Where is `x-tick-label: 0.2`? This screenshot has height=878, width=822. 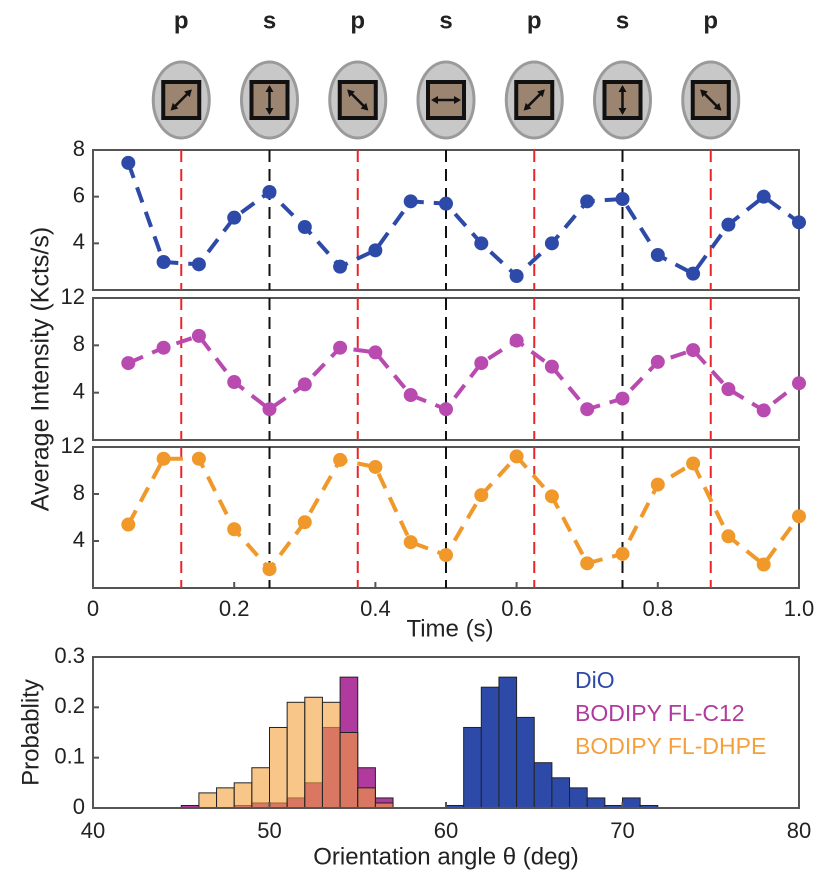 x-tick-label: 0.2 is located at coordinates (234, 608).